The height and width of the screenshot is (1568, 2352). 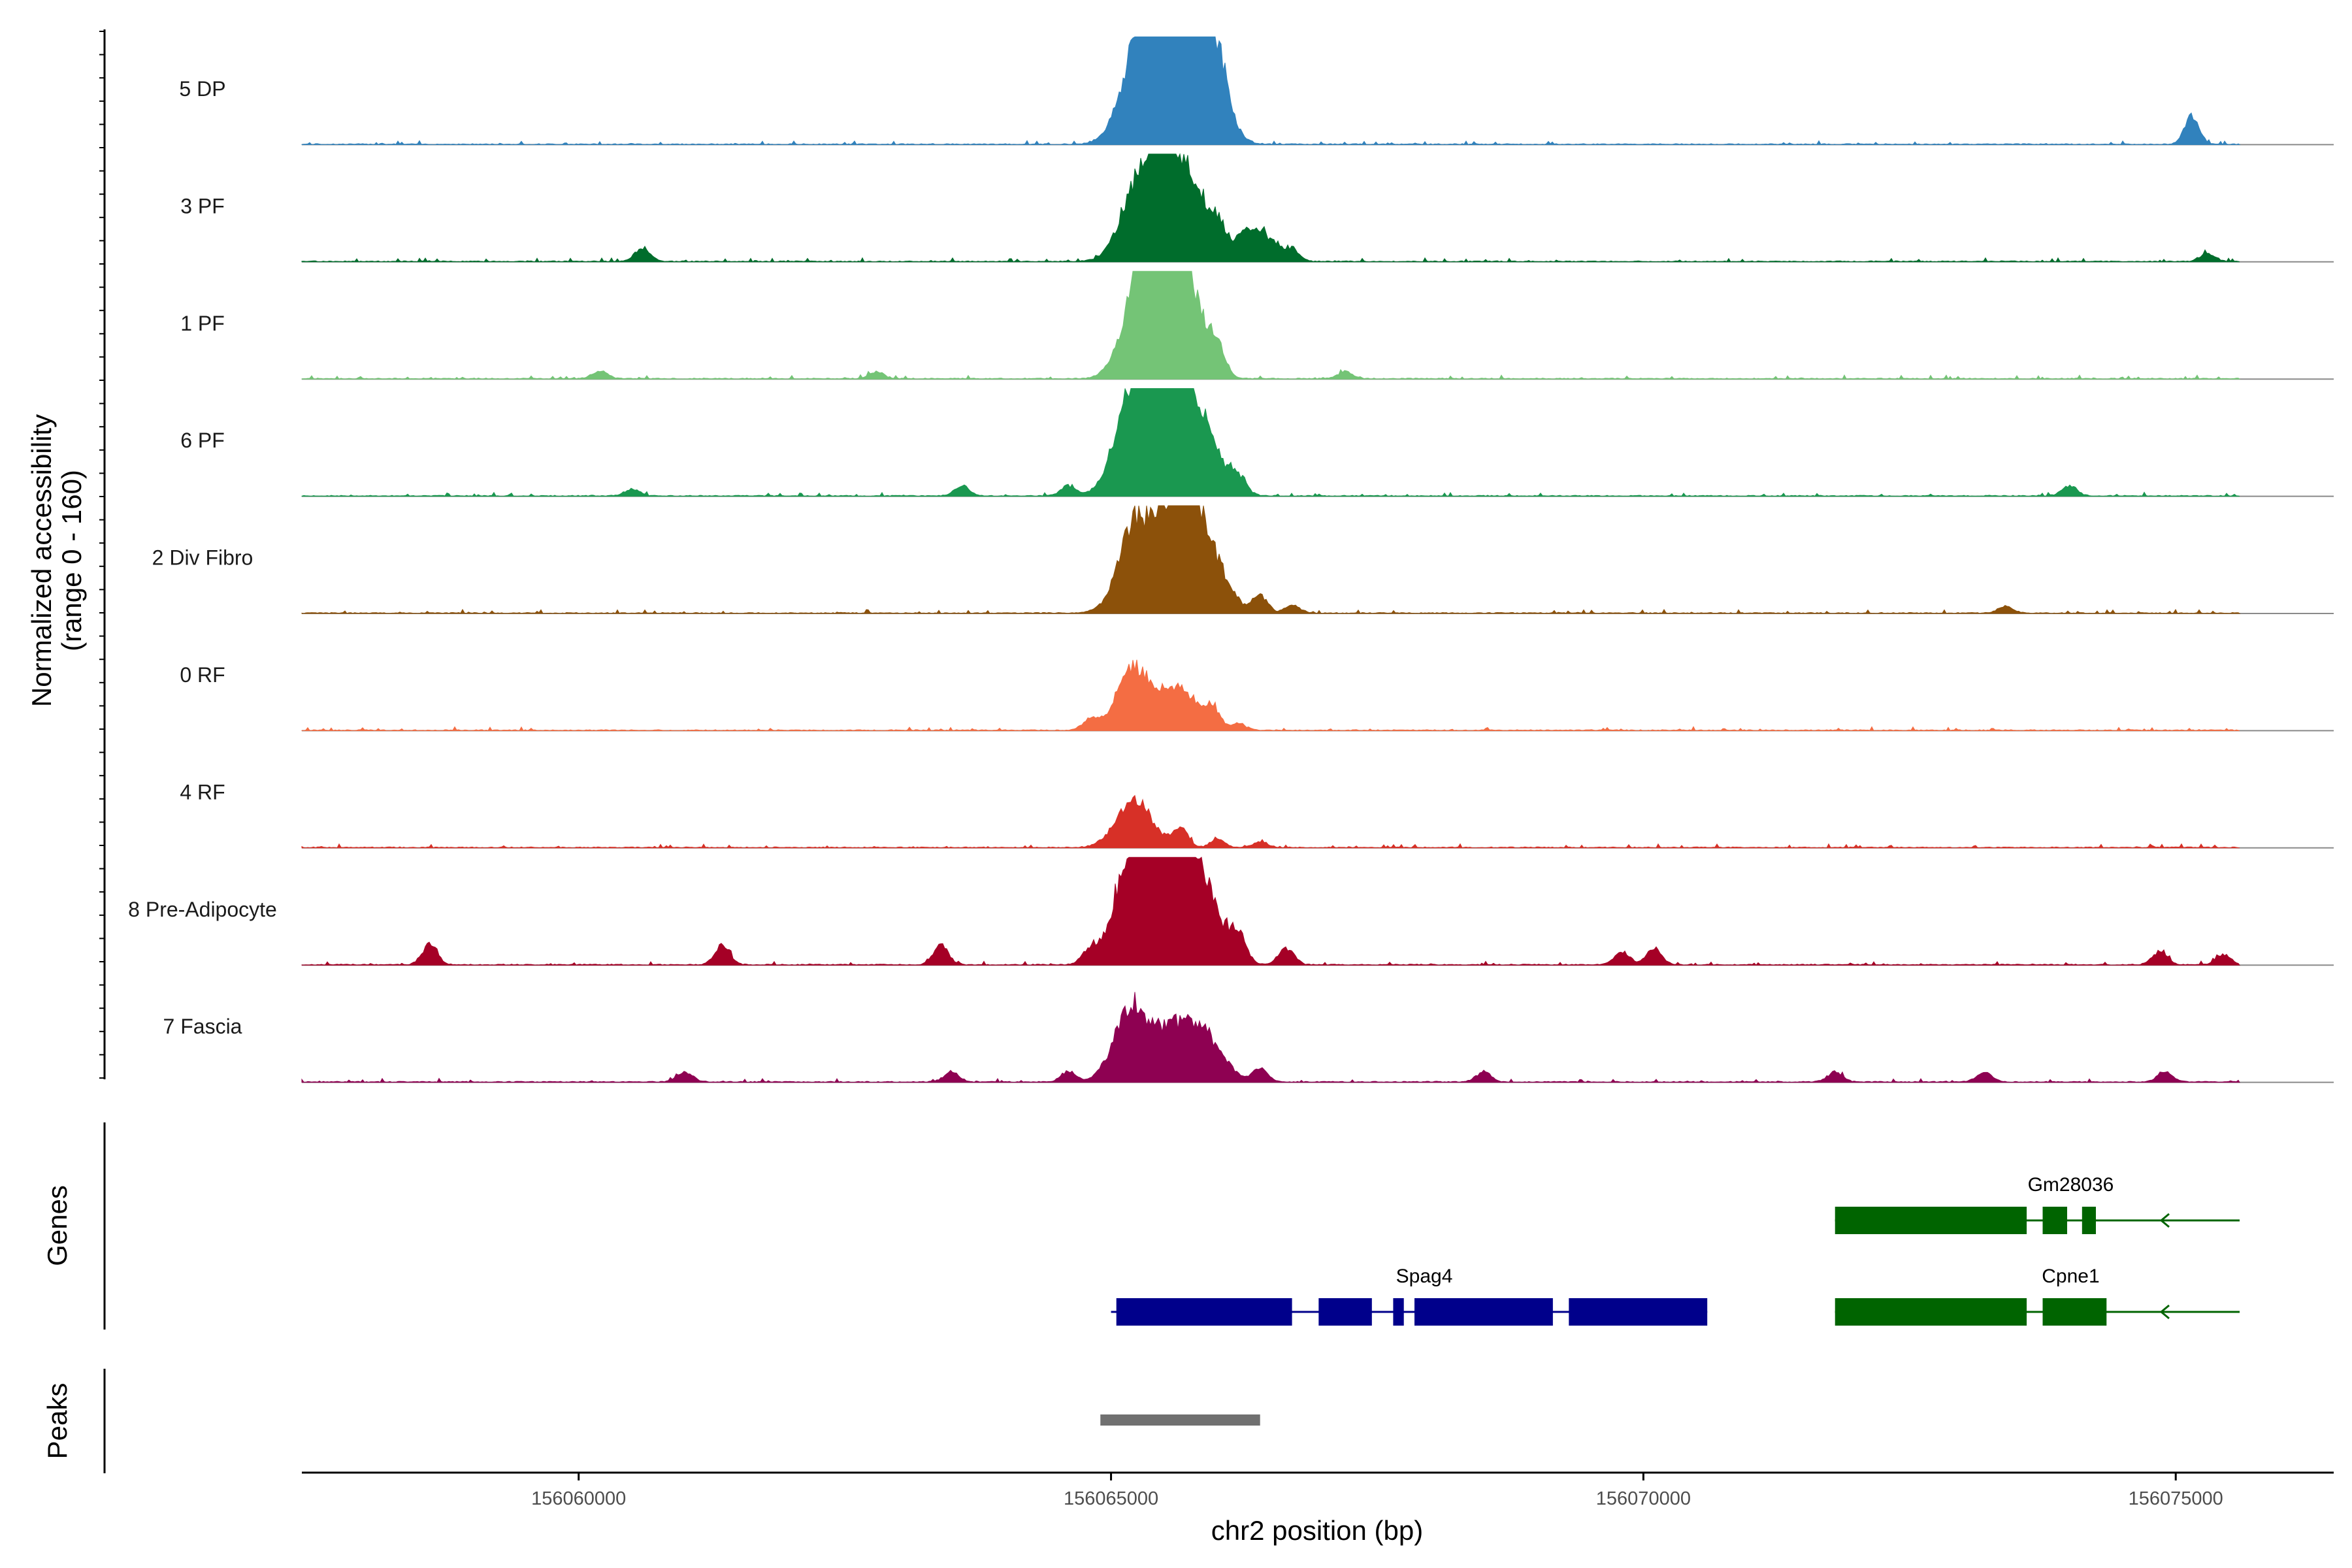 I want to click on track-label: 1 PF, so click(x=202, y=323).